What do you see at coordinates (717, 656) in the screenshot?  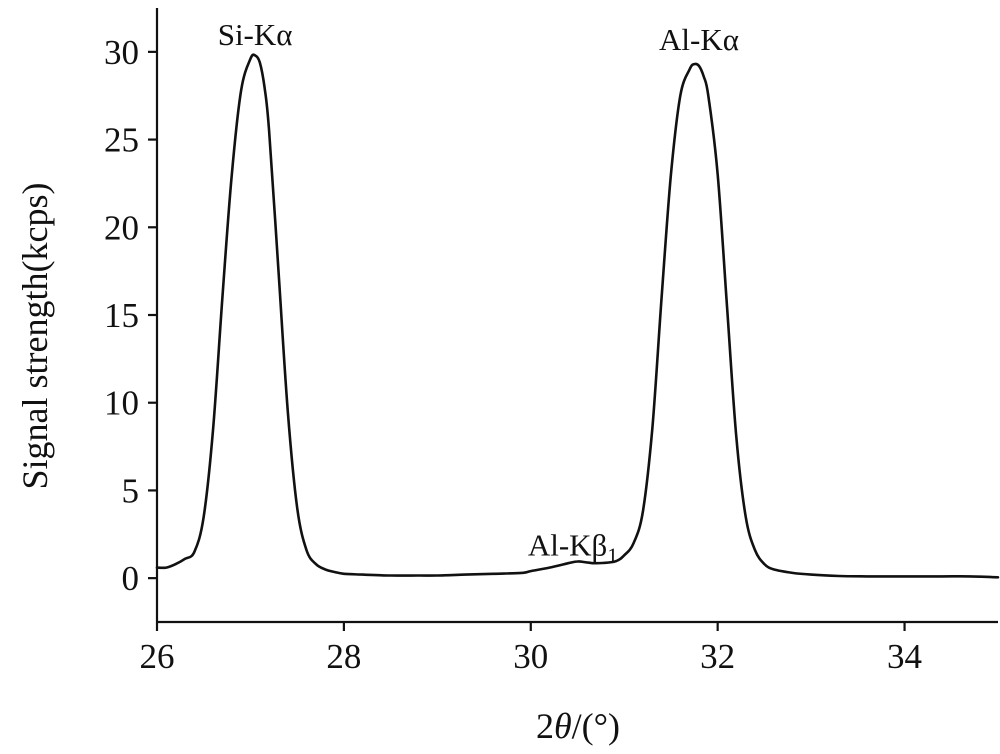 I see `x-tick-label: 32` at bounding box center [717, 656].